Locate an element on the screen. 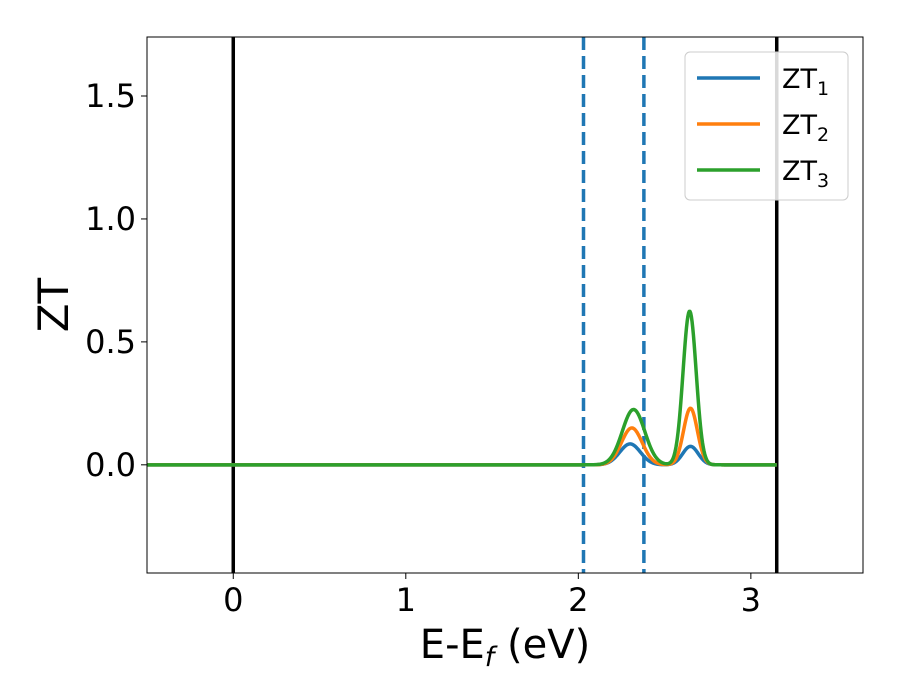 Image resolution: width=900 pixels, height=700 pixels. y-tick-label-0: 0.0 is located at coordinates (110, 465).